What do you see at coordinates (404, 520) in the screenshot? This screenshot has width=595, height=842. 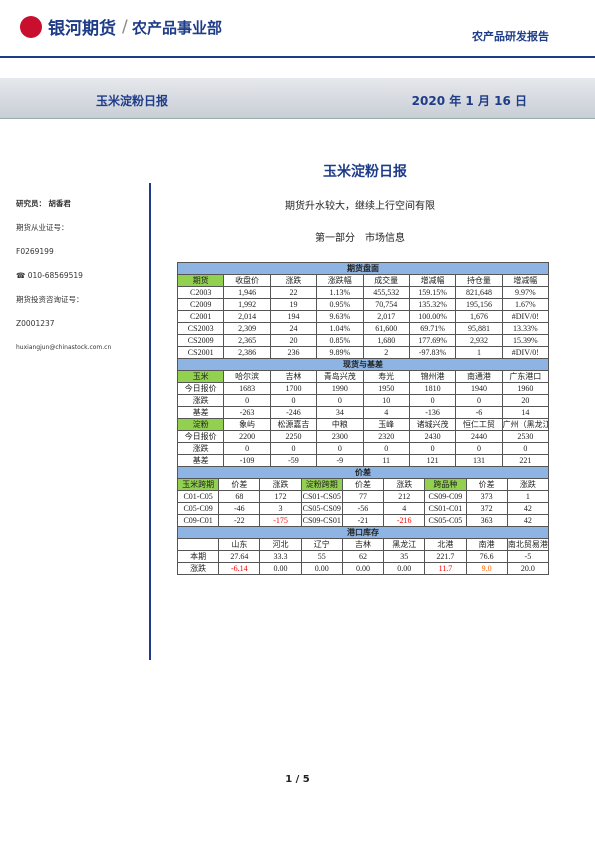 I see `cell: -216` at bounding box center [404, 520].